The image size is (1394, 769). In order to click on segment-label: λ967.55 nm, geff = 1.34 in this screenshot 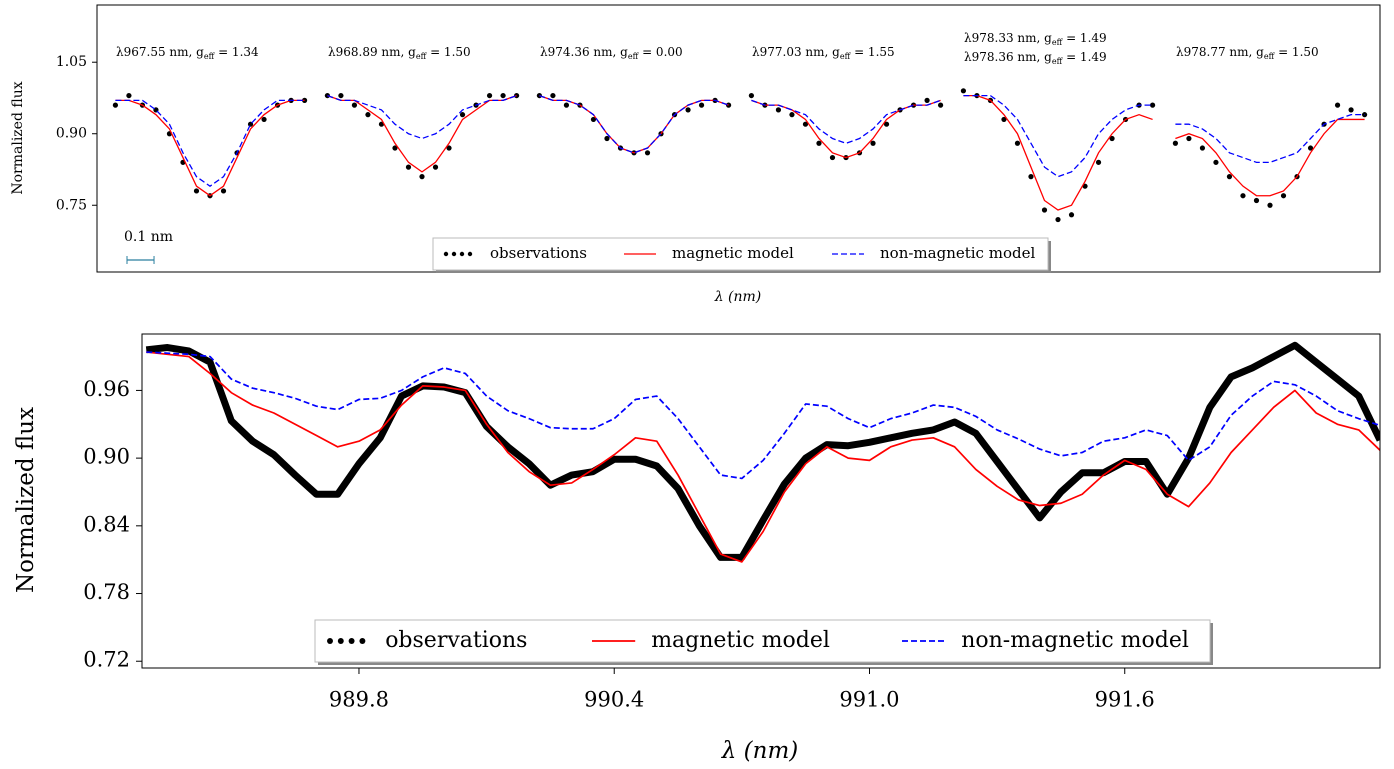, I will do `click(187, 53)`.